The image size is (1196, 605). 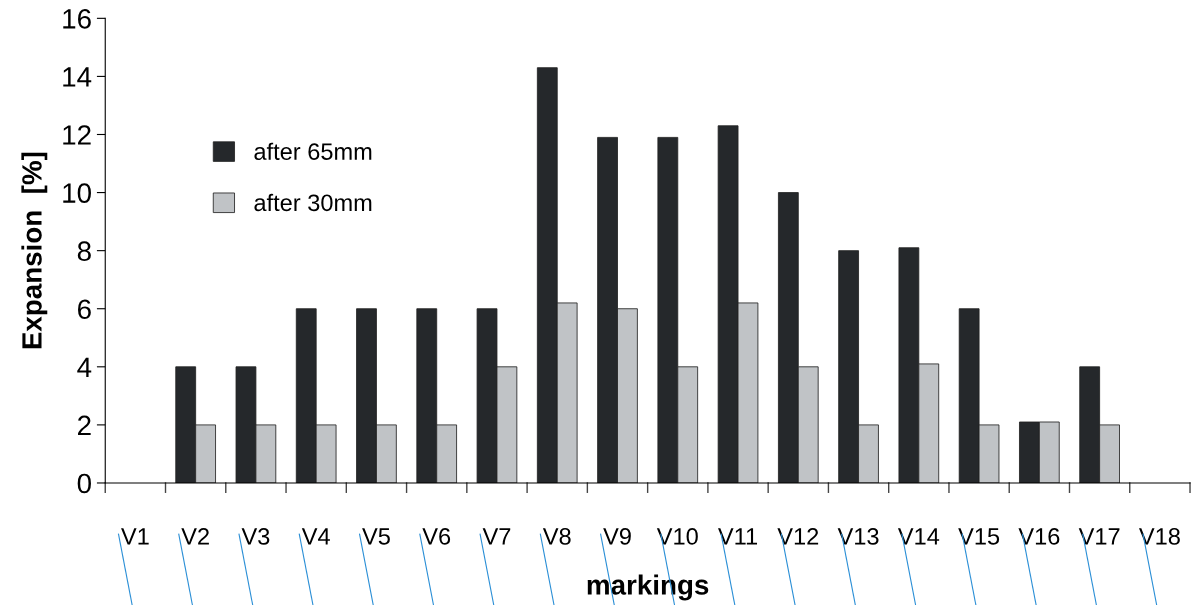 I want to click on x-tick-label: V18, so click(x=1159, y=536).